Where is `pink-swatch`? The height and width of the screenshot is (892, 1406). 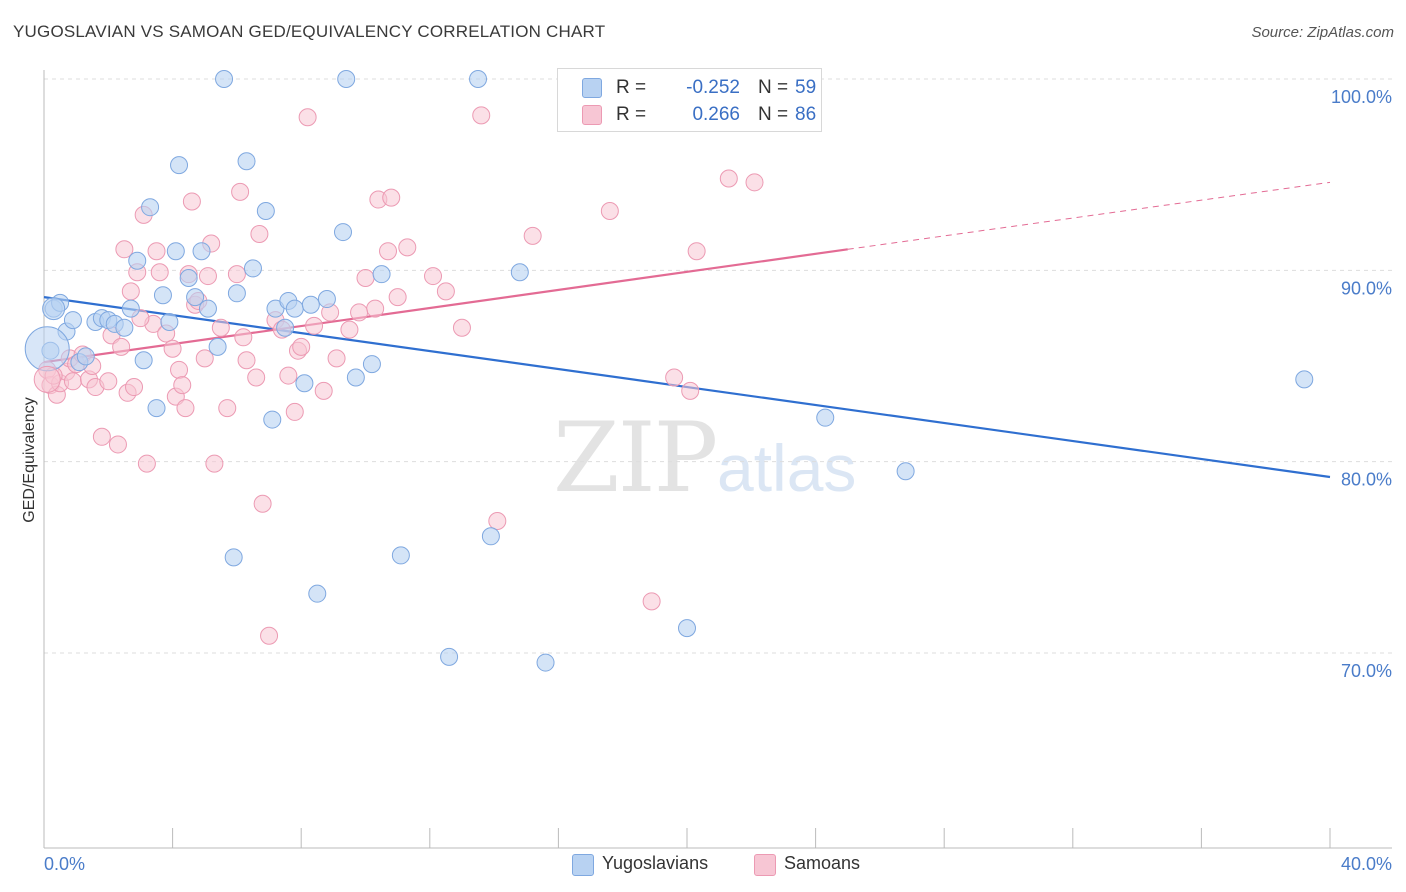 pink-swatch is located at coordinates (765, 865).